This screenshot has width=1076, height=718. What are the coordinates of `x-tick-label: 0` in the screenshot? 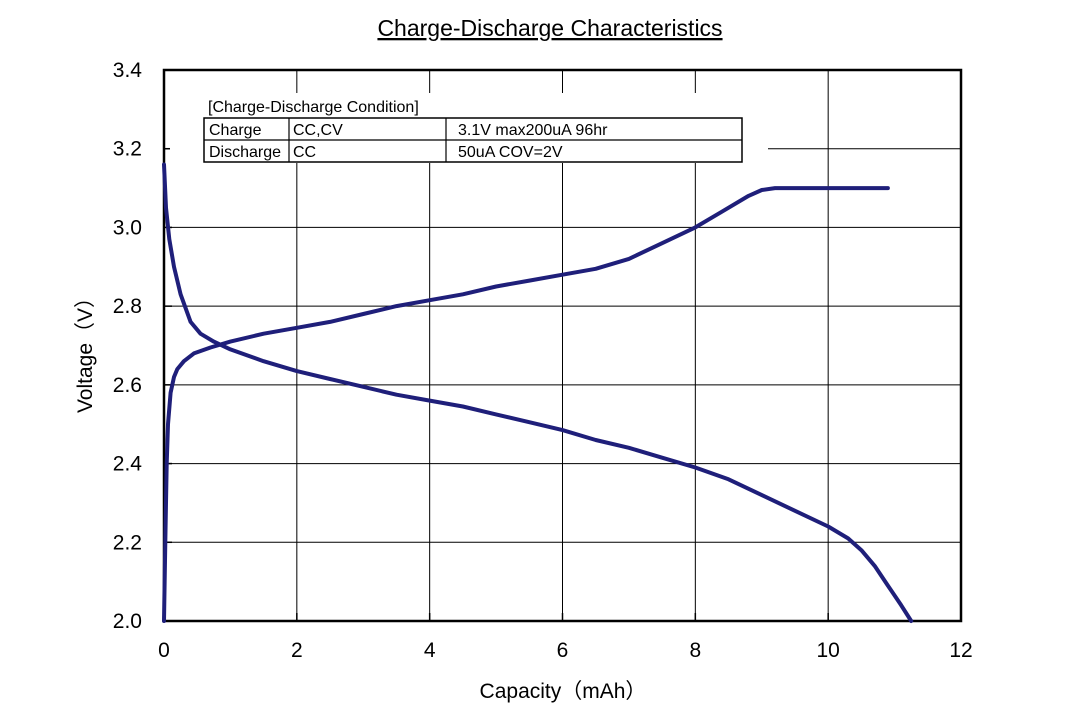 It's located at (164, 650).